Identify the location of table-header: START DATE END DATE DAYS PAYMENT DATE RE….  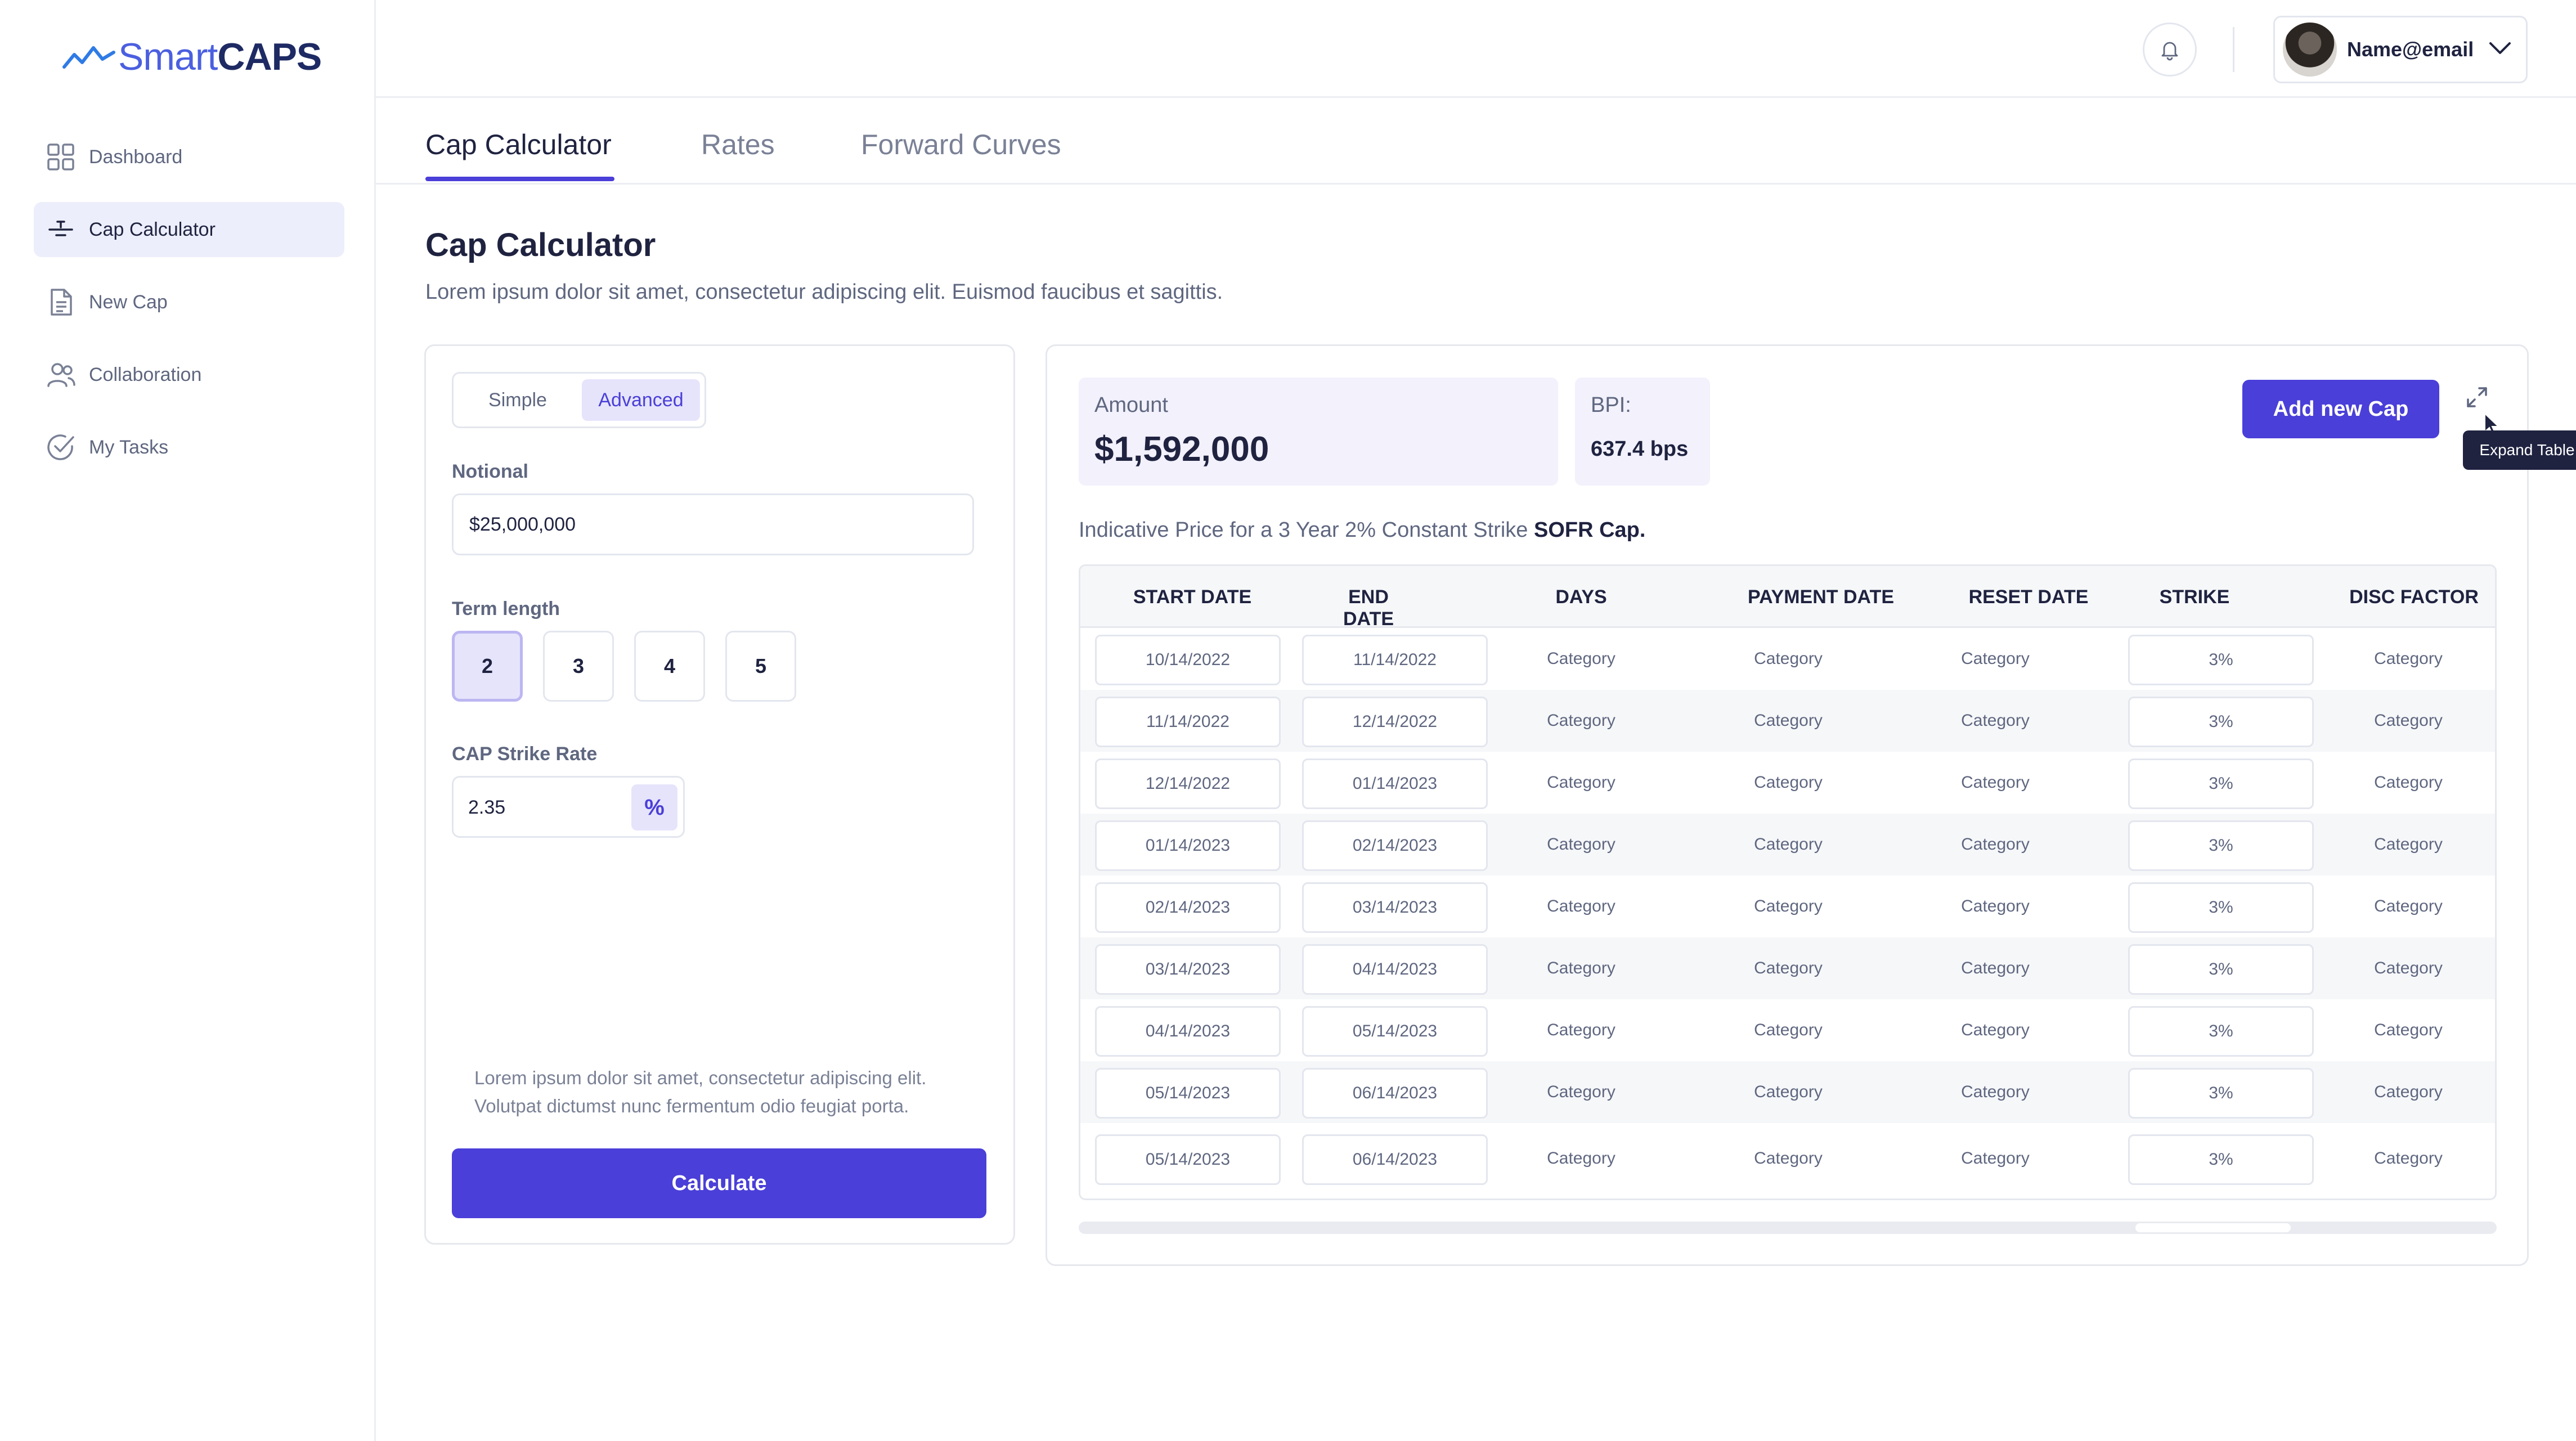
(1787, 598).